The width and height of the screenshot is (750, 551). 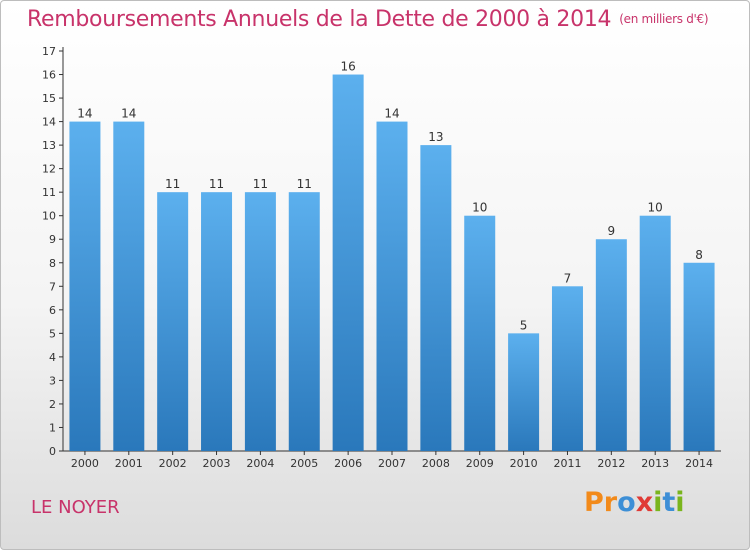 I want to click on data-label-2012: 9, so click(x=612, y=231).